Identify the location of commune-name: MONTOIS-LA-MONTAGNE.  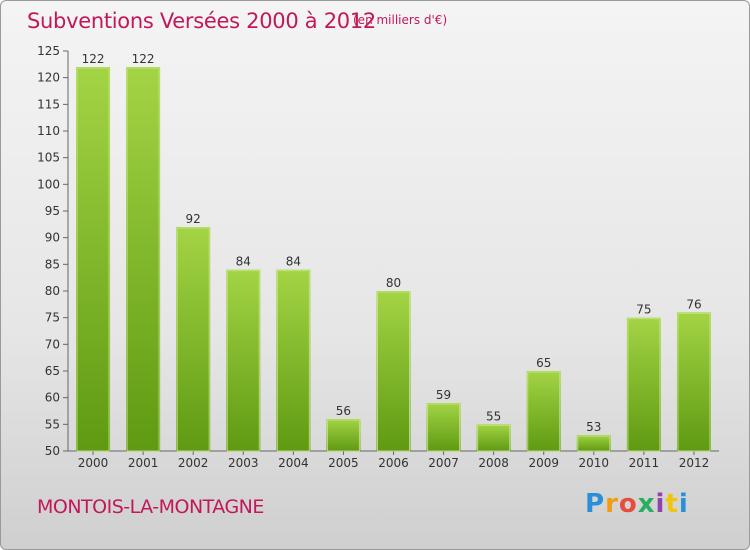
(150, 507).